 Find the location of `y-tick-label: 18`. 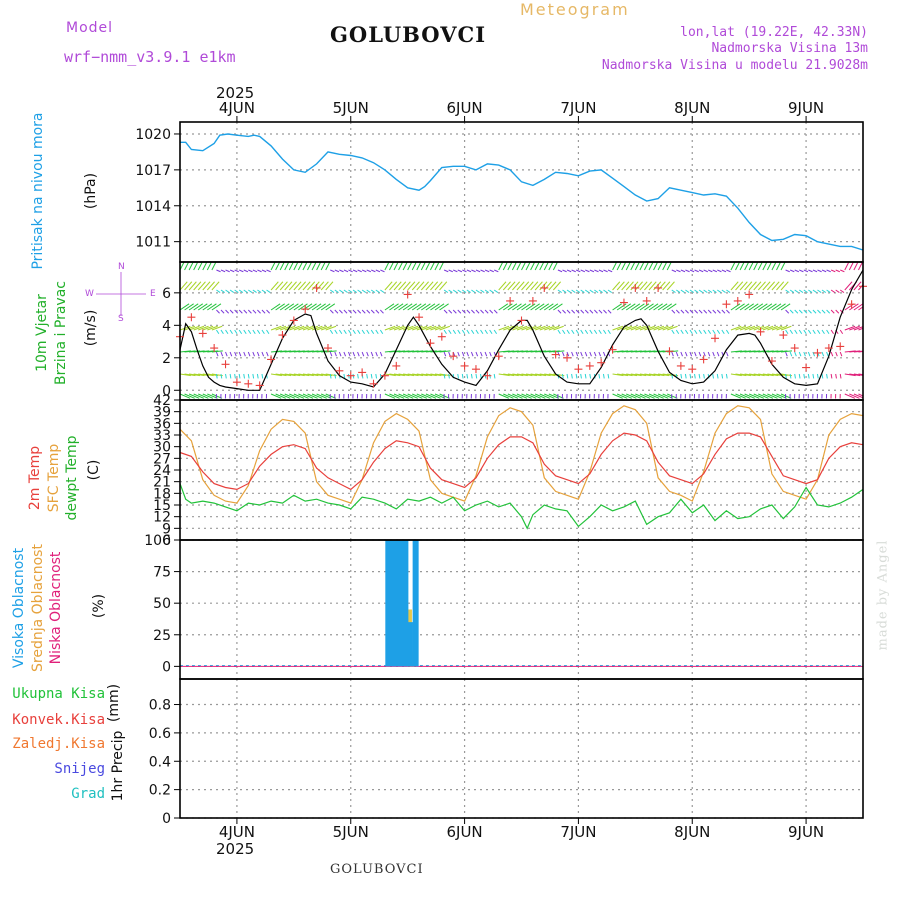

y-tick-label: 18 is located at coordinates (162, 494).